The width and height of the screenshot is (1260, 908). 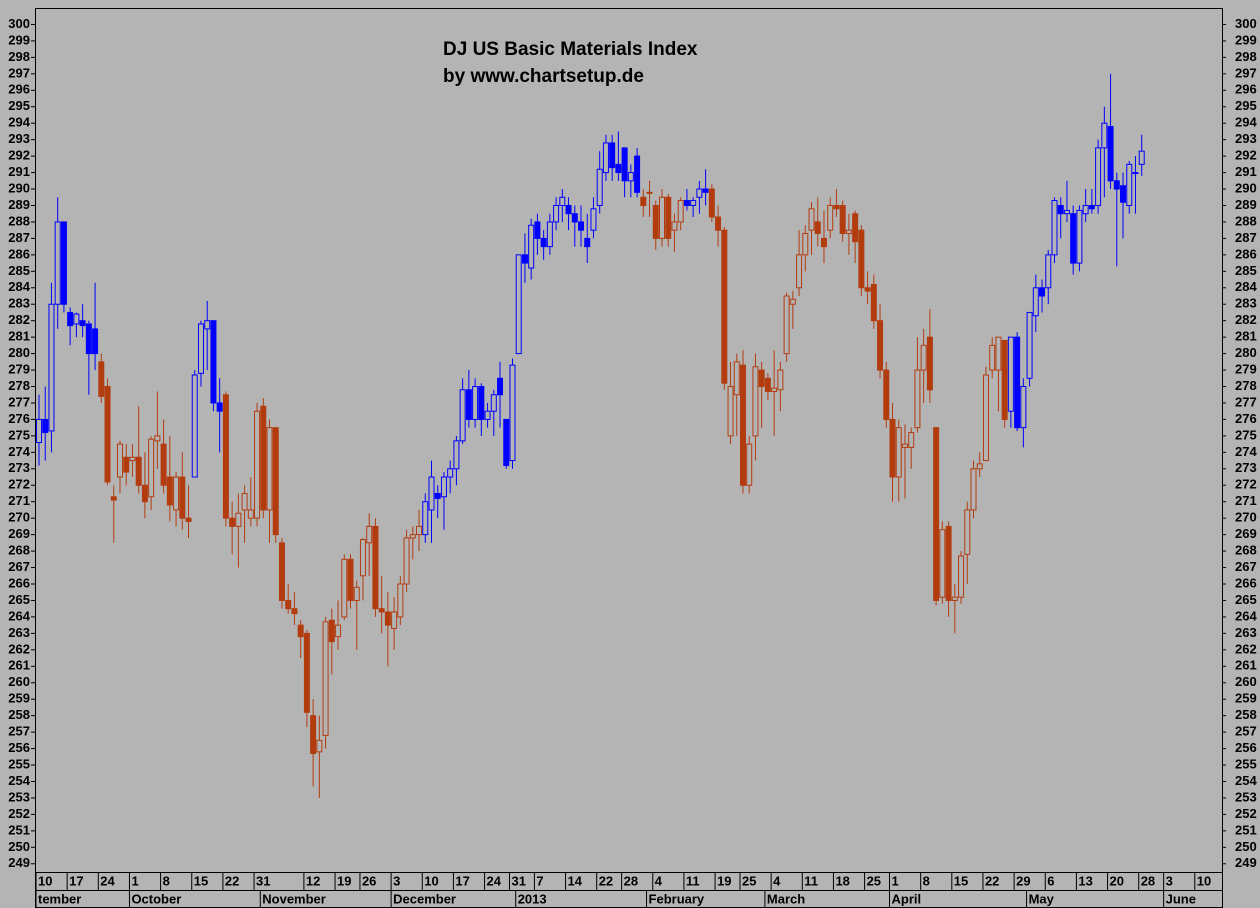 What do you see at coordinates (19, 39) in the screenshot?
I see `y-tick-label: 299` at bounding box center [19, 39].